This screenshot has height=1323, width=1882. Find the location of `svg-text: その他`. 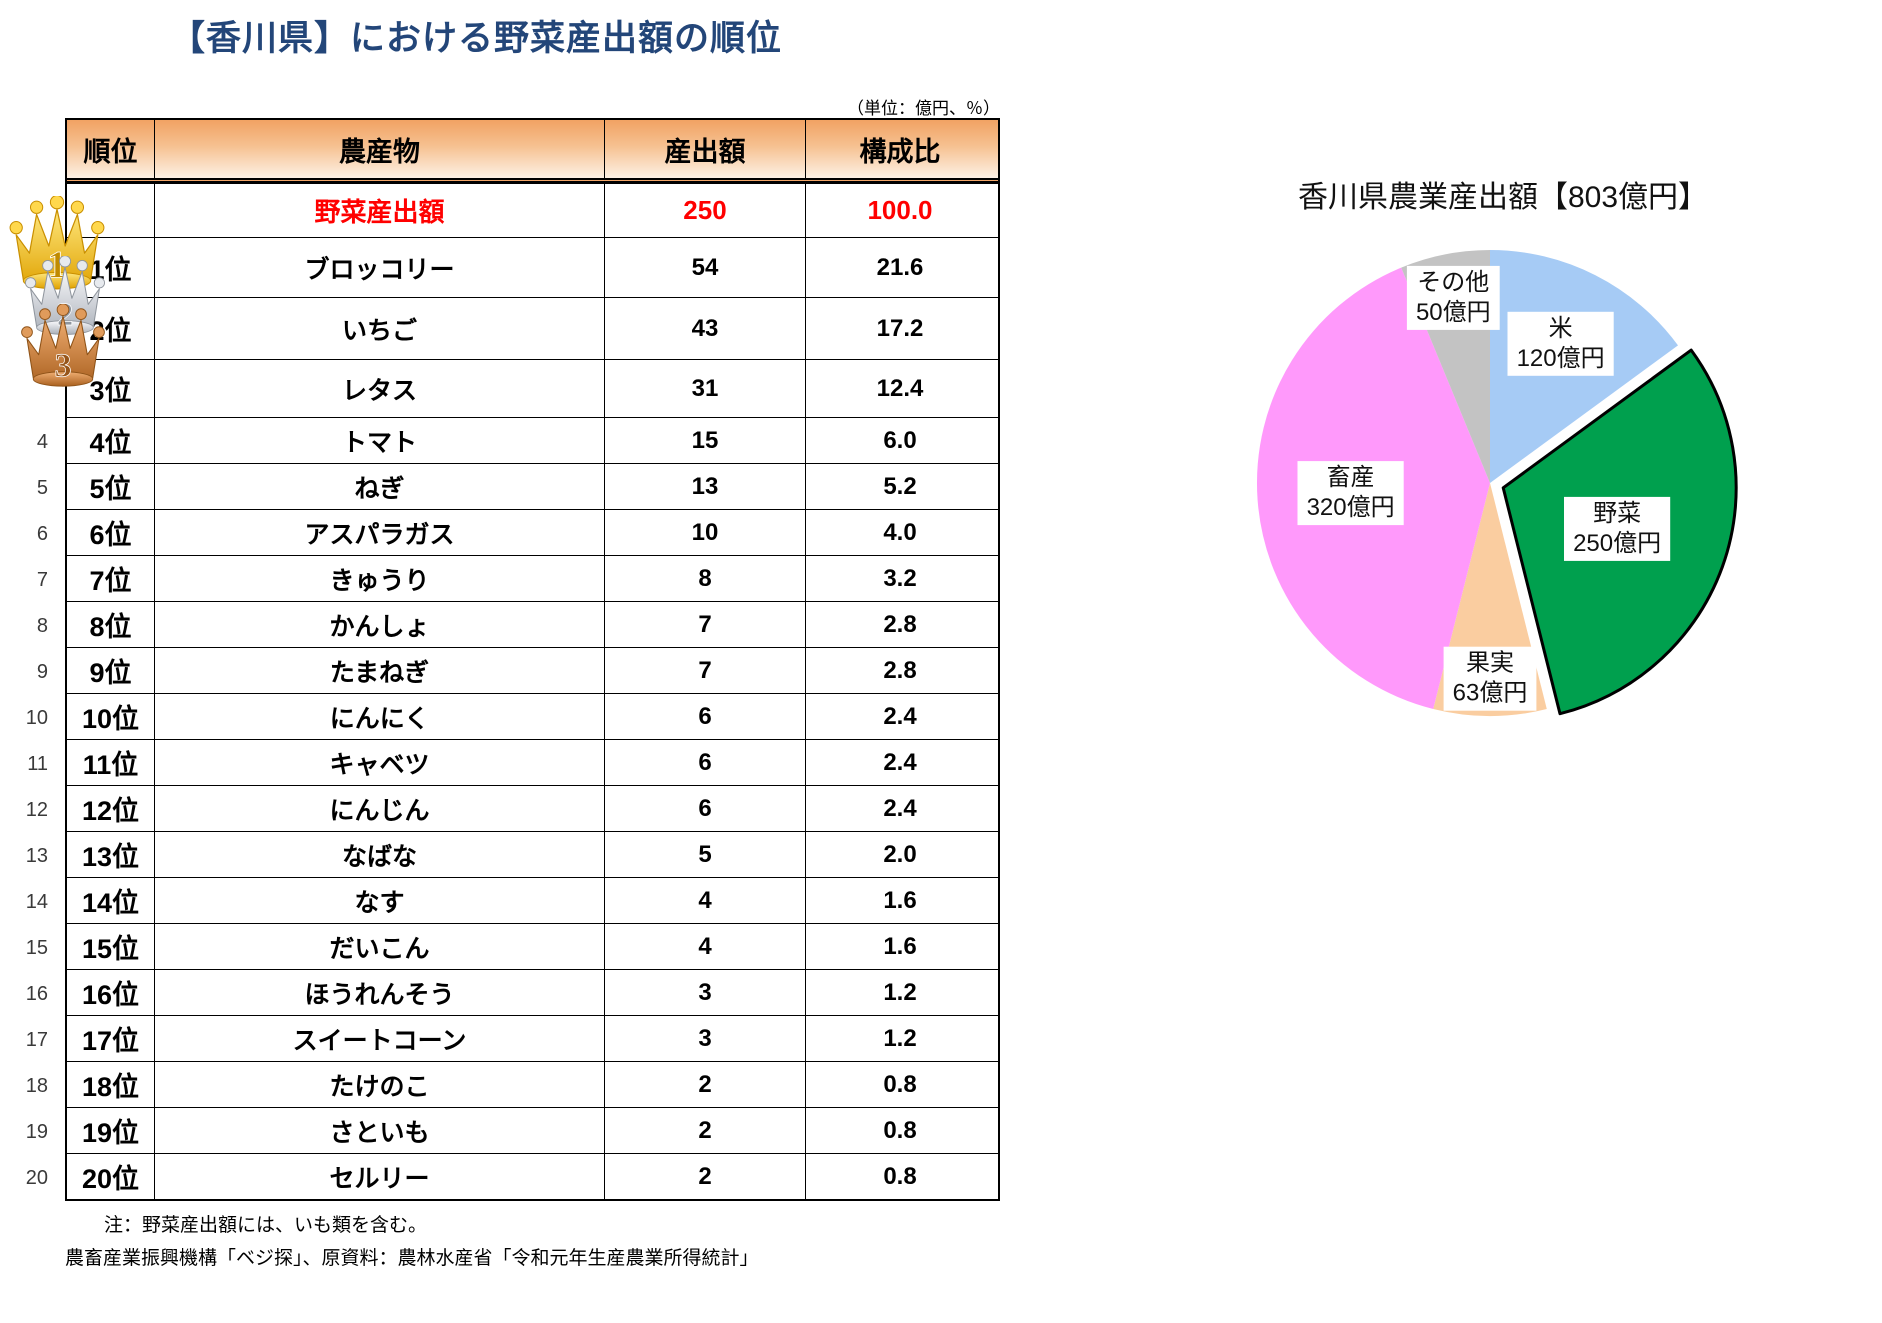

svg-text: その他 is located at coordinates (1453, 282).